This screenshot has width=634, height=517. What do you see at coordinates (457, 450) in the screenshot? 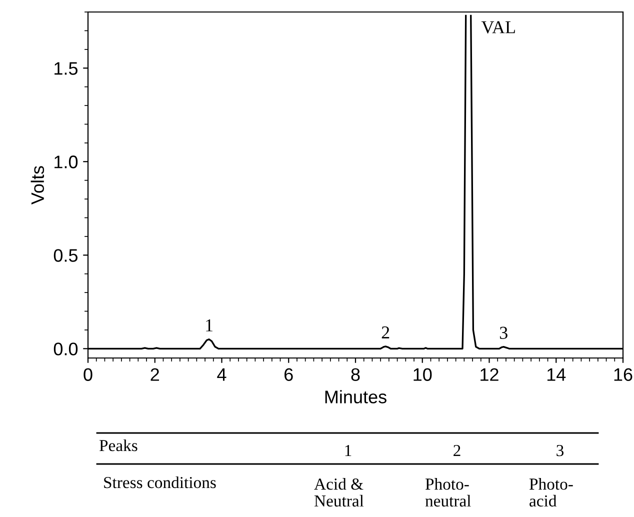
I see `text: 2` at bounding box center [457, 450].